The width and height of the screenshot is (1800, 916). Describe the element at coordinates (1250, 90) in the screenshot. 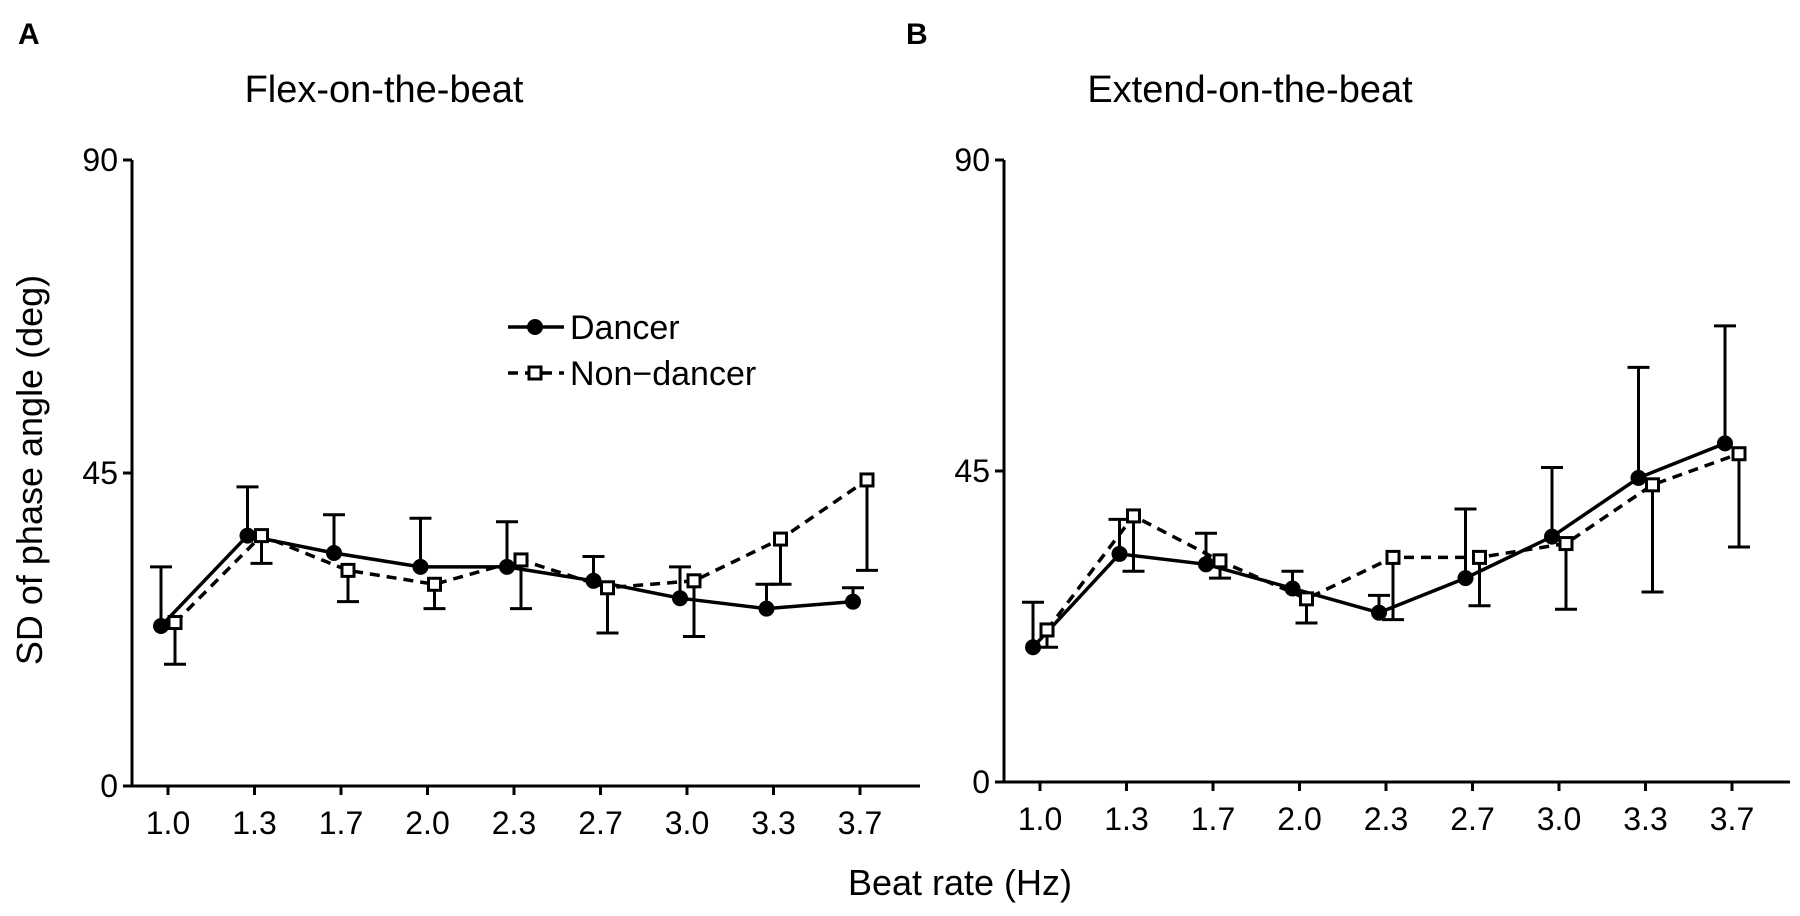

I see `panel-b-title: Extend-on-the-beat` at that location.